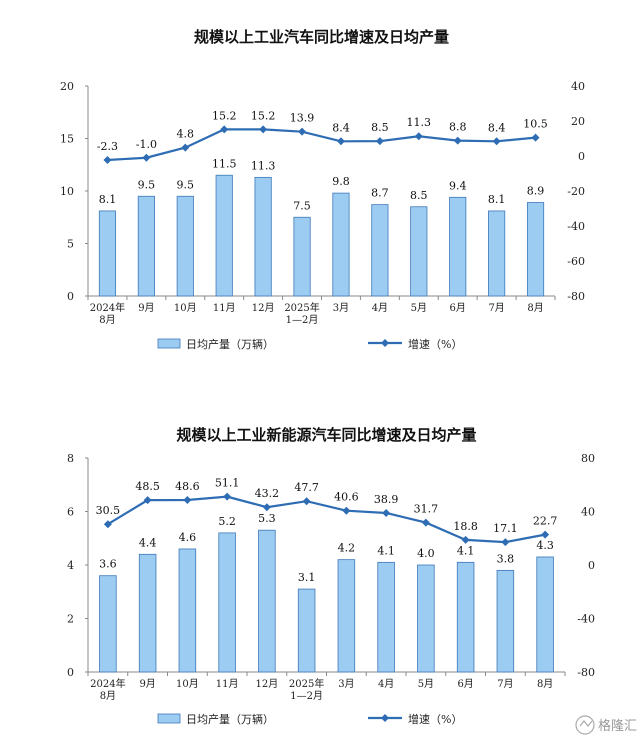  I want to click on y-right-tick-label: 80, so click(588, 458).